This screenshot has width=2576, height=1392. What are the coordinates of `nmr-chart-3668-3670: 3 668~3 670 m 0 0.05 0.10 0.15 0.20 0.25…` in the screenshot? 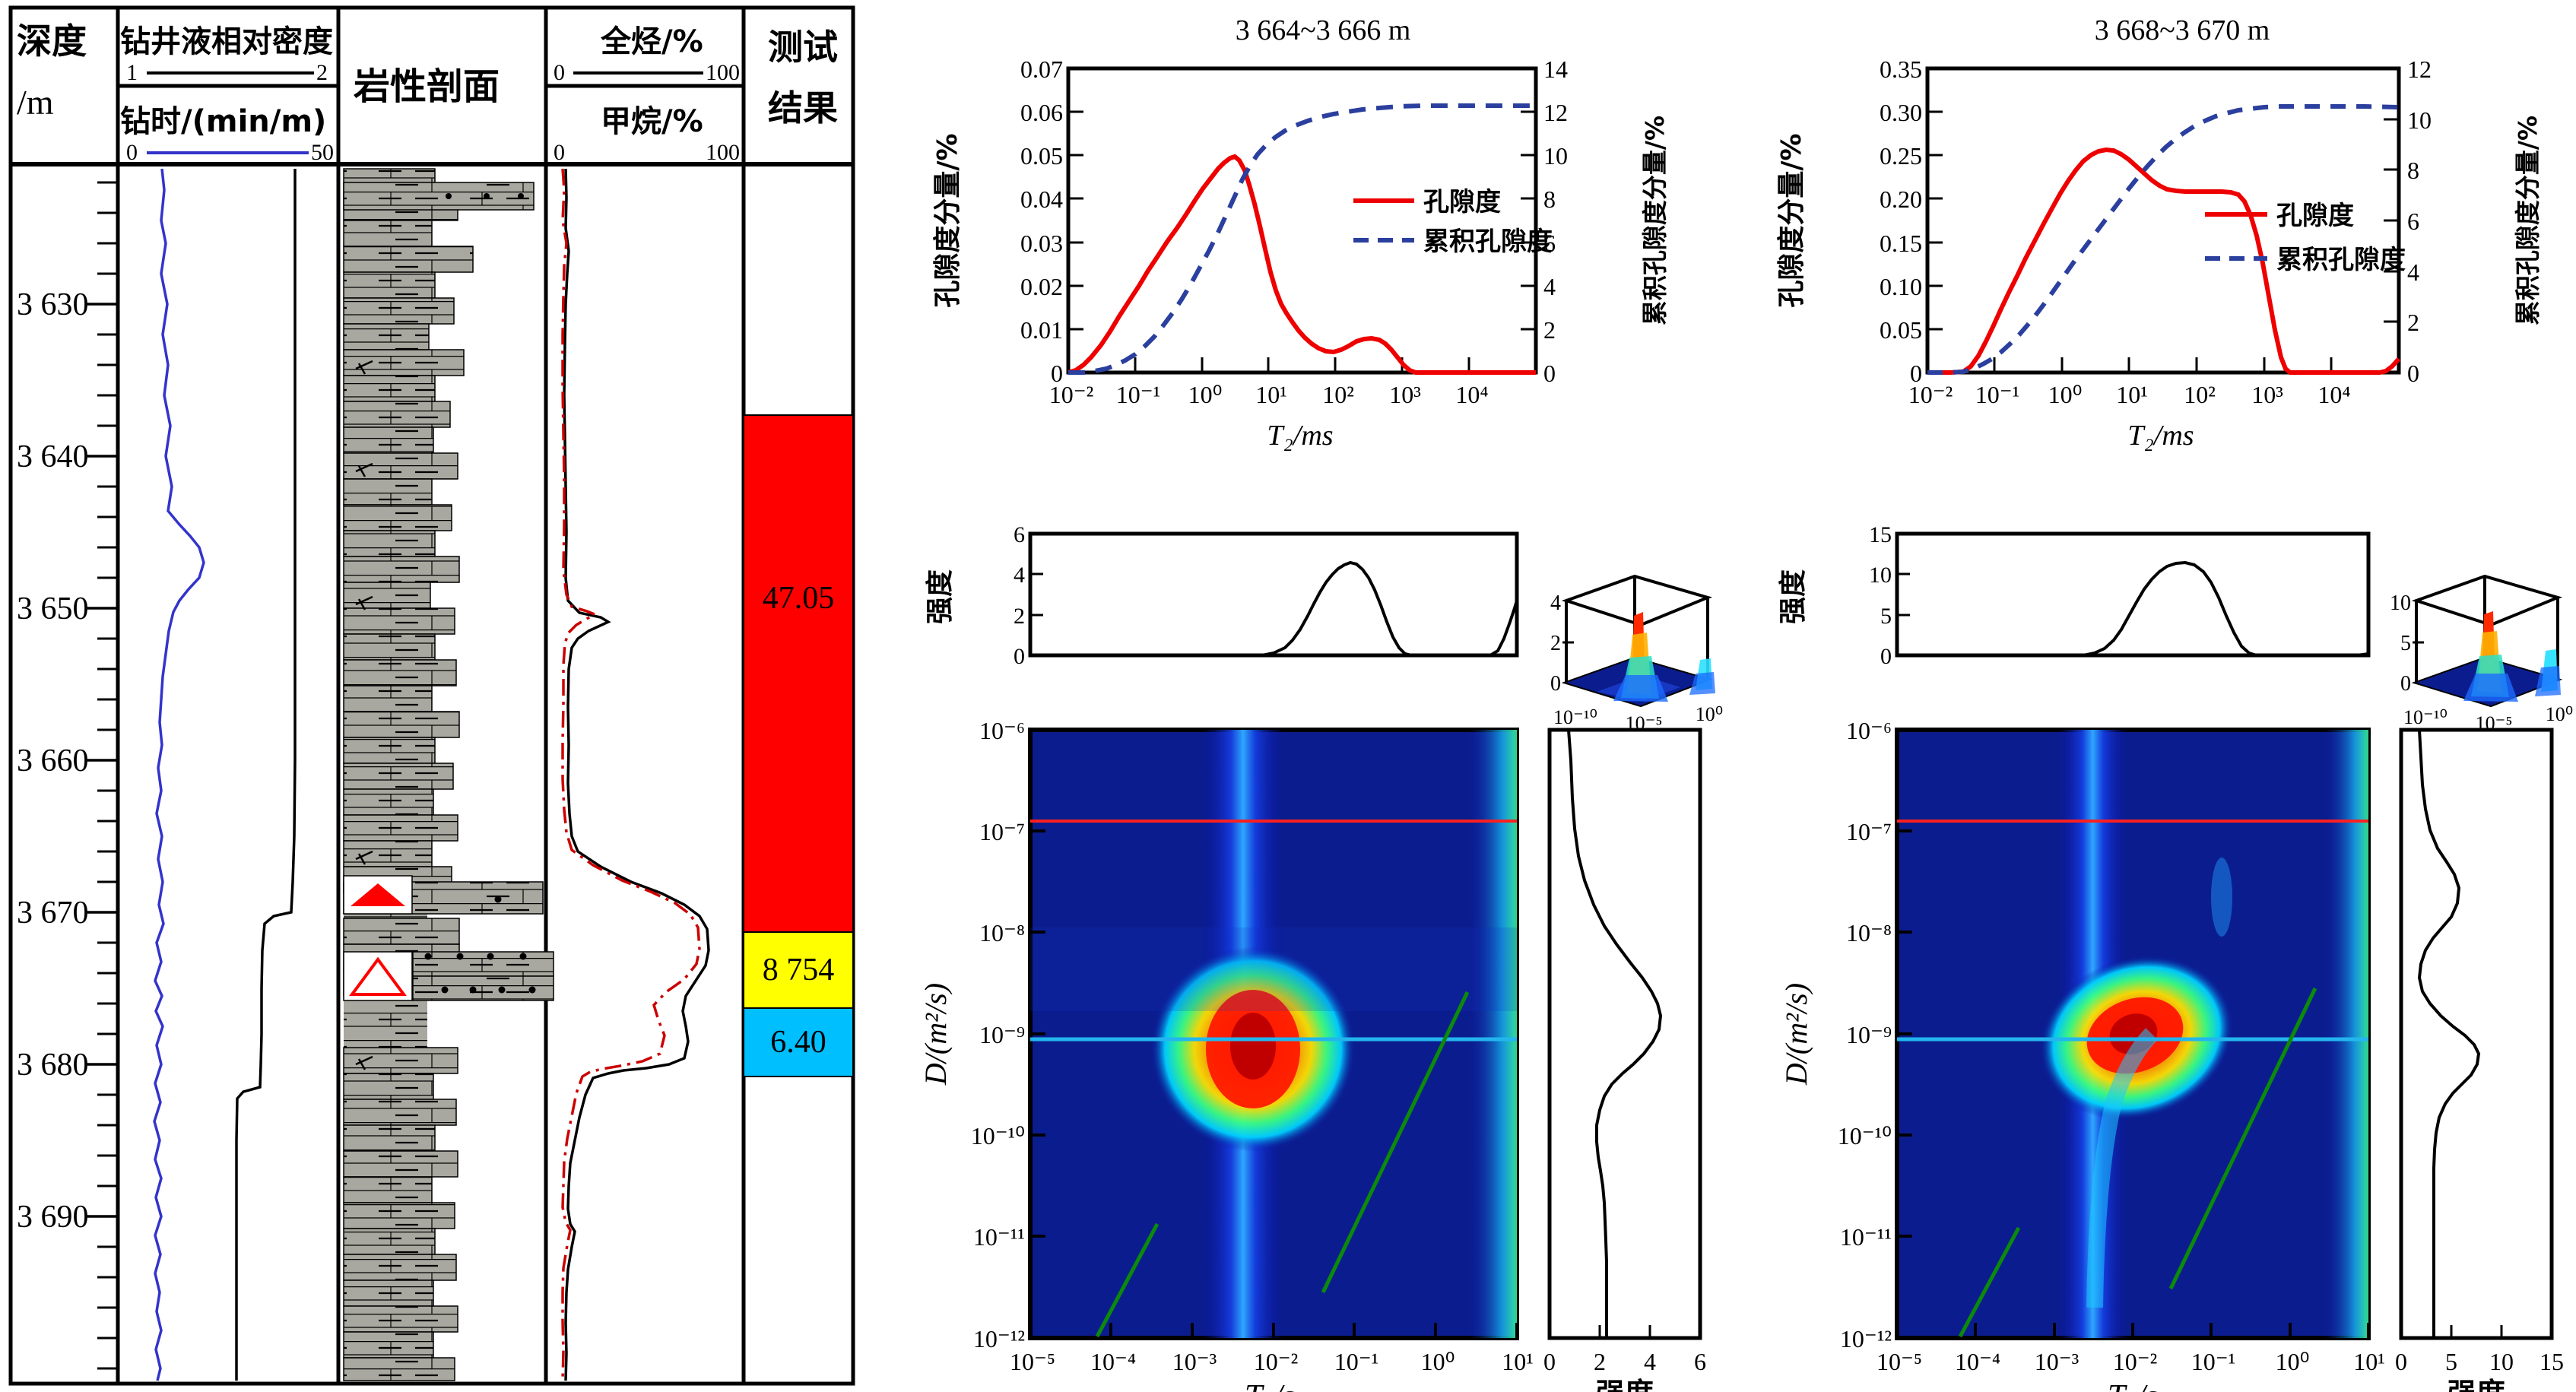 It's located at (2166, 235).